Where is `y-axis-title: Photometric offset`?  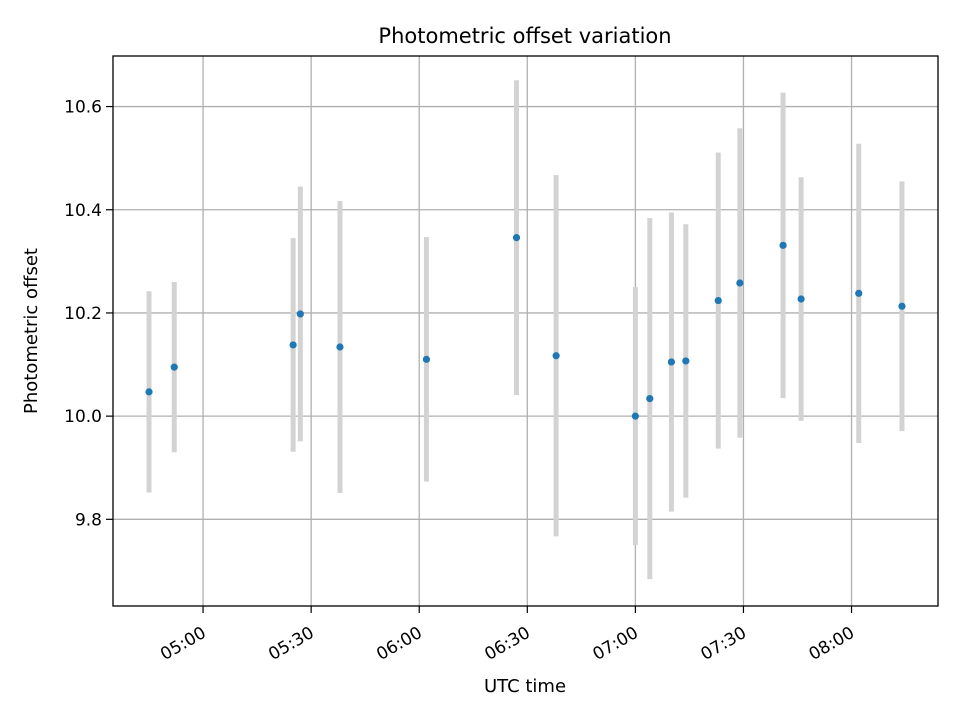 y-axis-title: Photometric offset is located at coordinates (31, 331).